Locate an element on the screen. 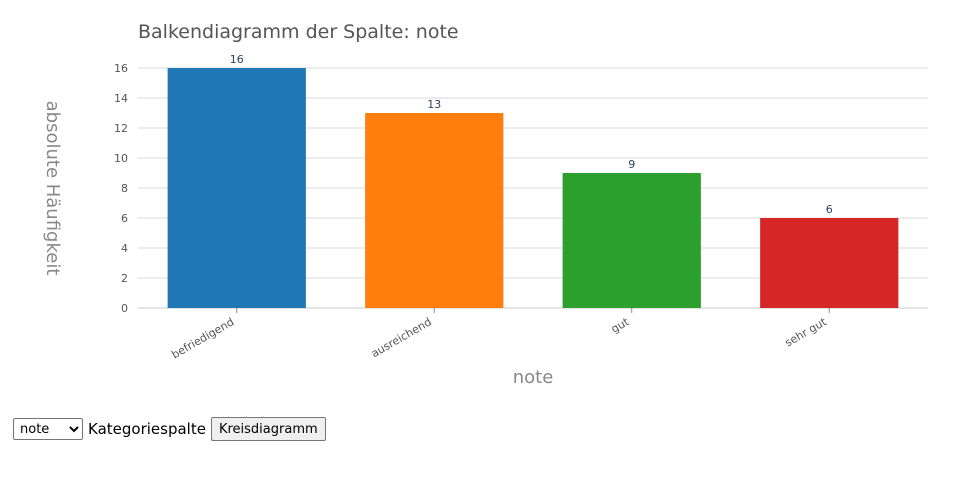 The height and width of the screenshot is (500, 960). chart-controls: note Kategoriespalte Kreisdiagramm is located at coordinates (169, 429).